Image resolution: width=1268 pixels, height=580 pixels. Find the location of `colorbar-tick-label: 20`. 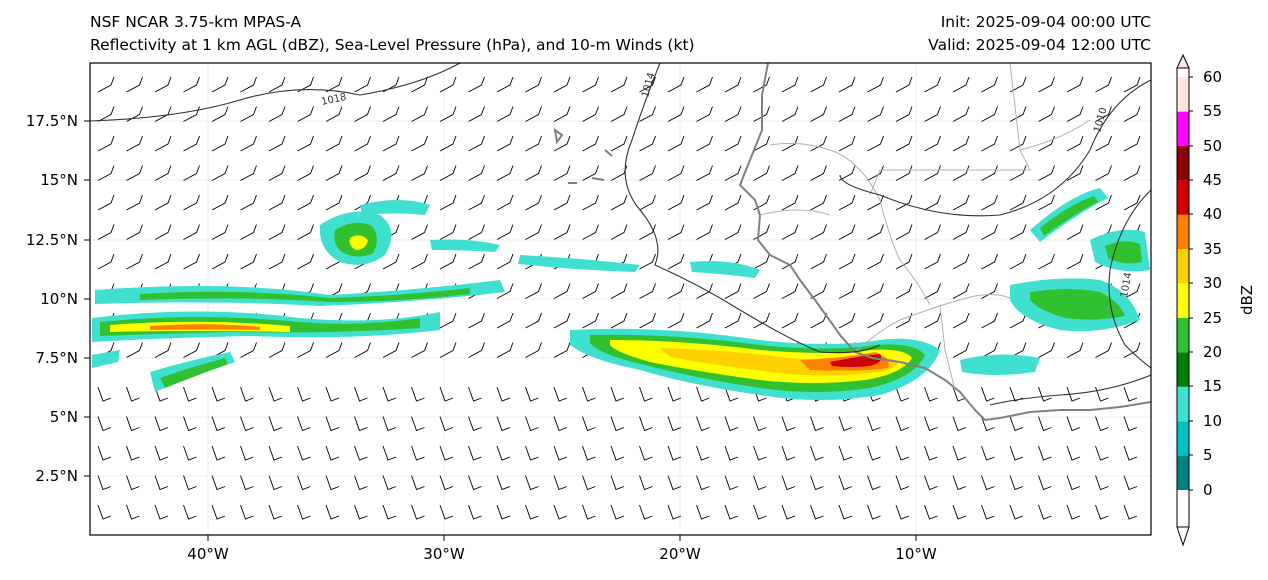

colorbar-tick-label: 20 is located at coordinates (1213, 352).